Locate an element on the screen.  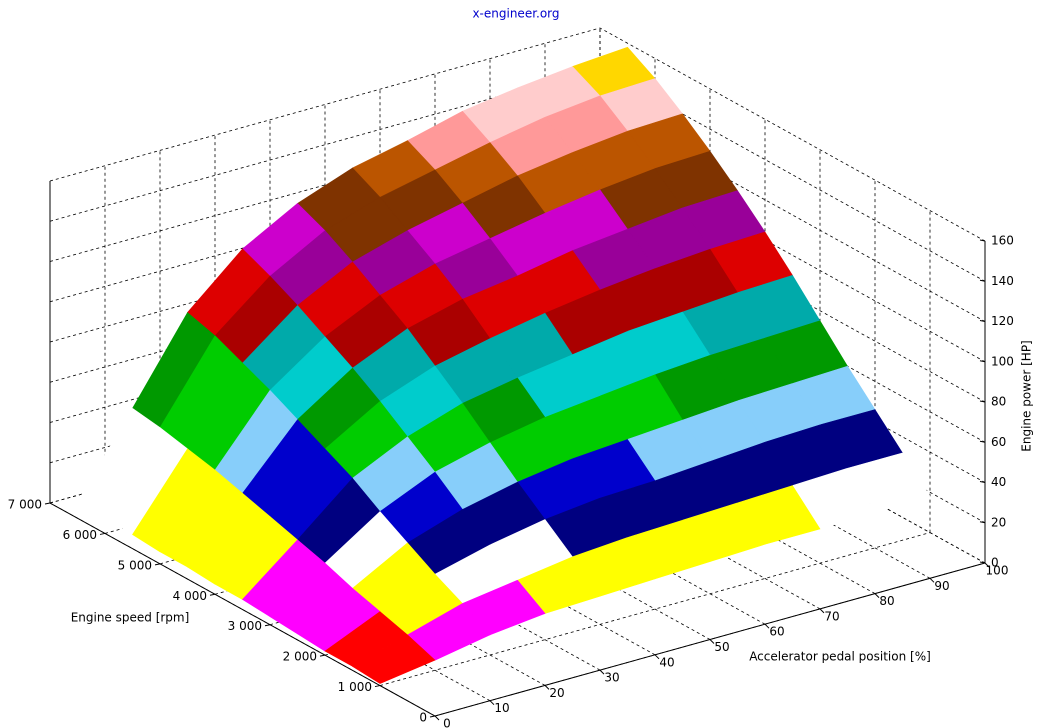
z-tick-label: 40 is located at coordinates (998, 482).